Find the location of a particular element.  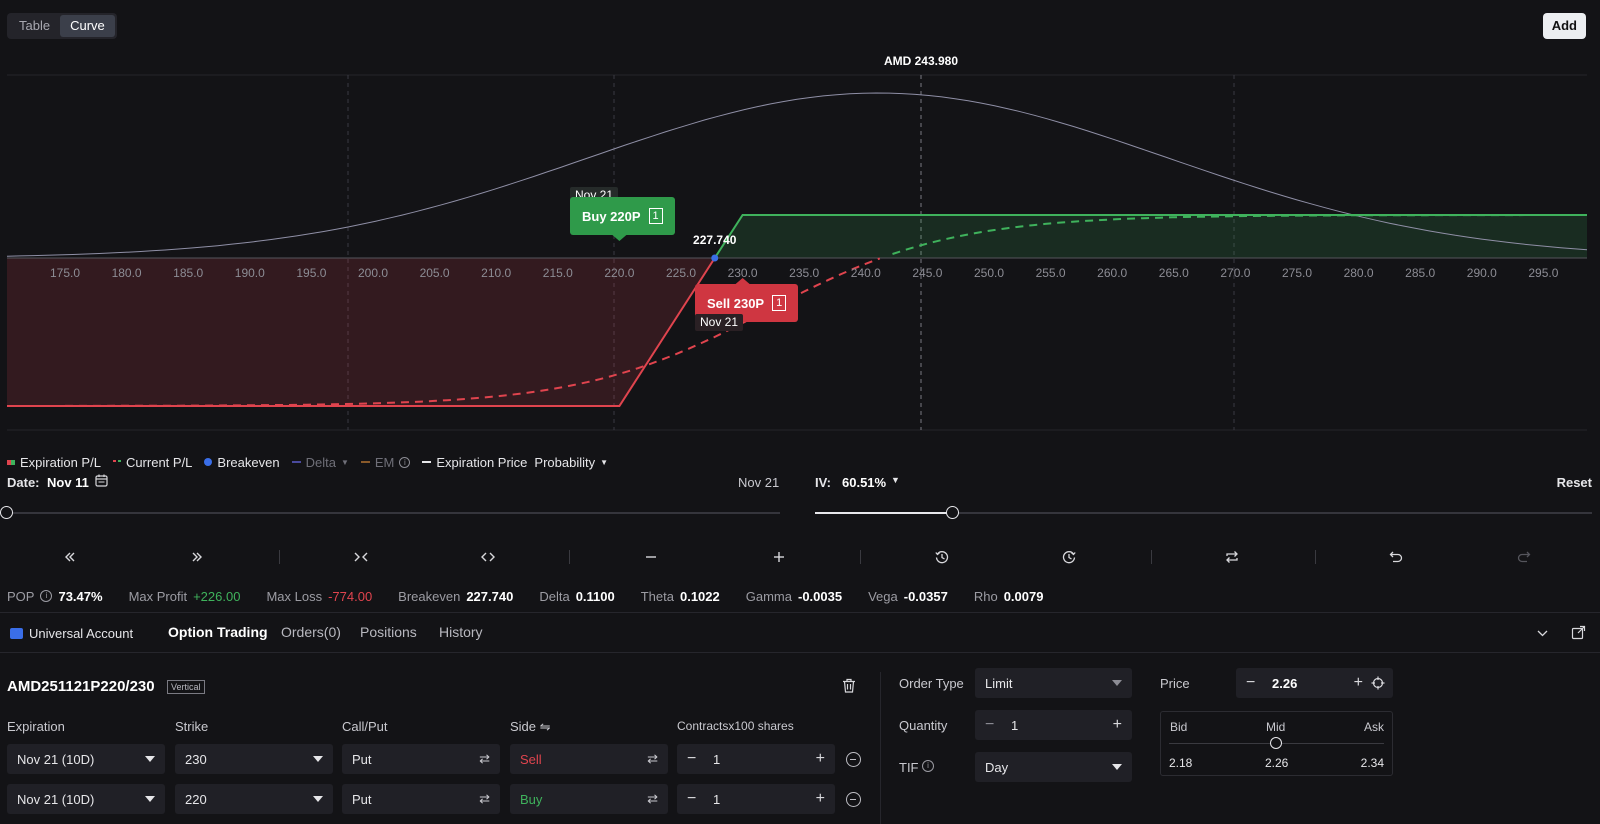

probability-dropdown: Probability ▼ is located at coordinates (571, 462).